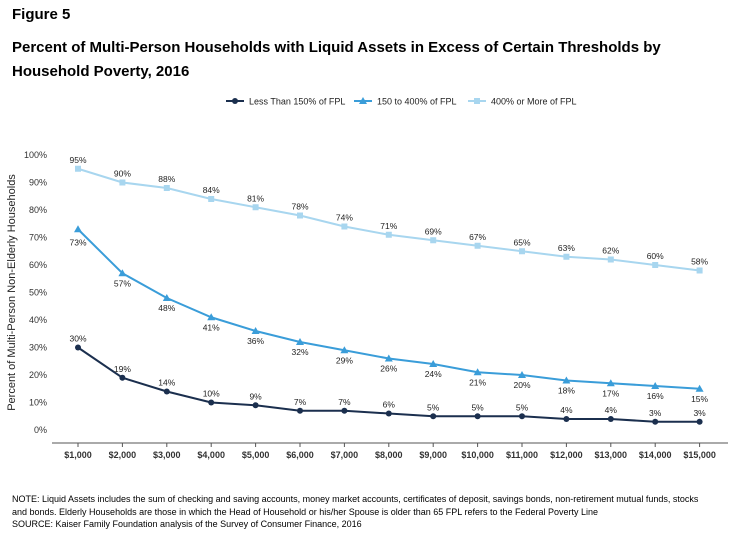 The image size is (735, 551). I want to click on y-tick-label: 20%, so click(38, 375).